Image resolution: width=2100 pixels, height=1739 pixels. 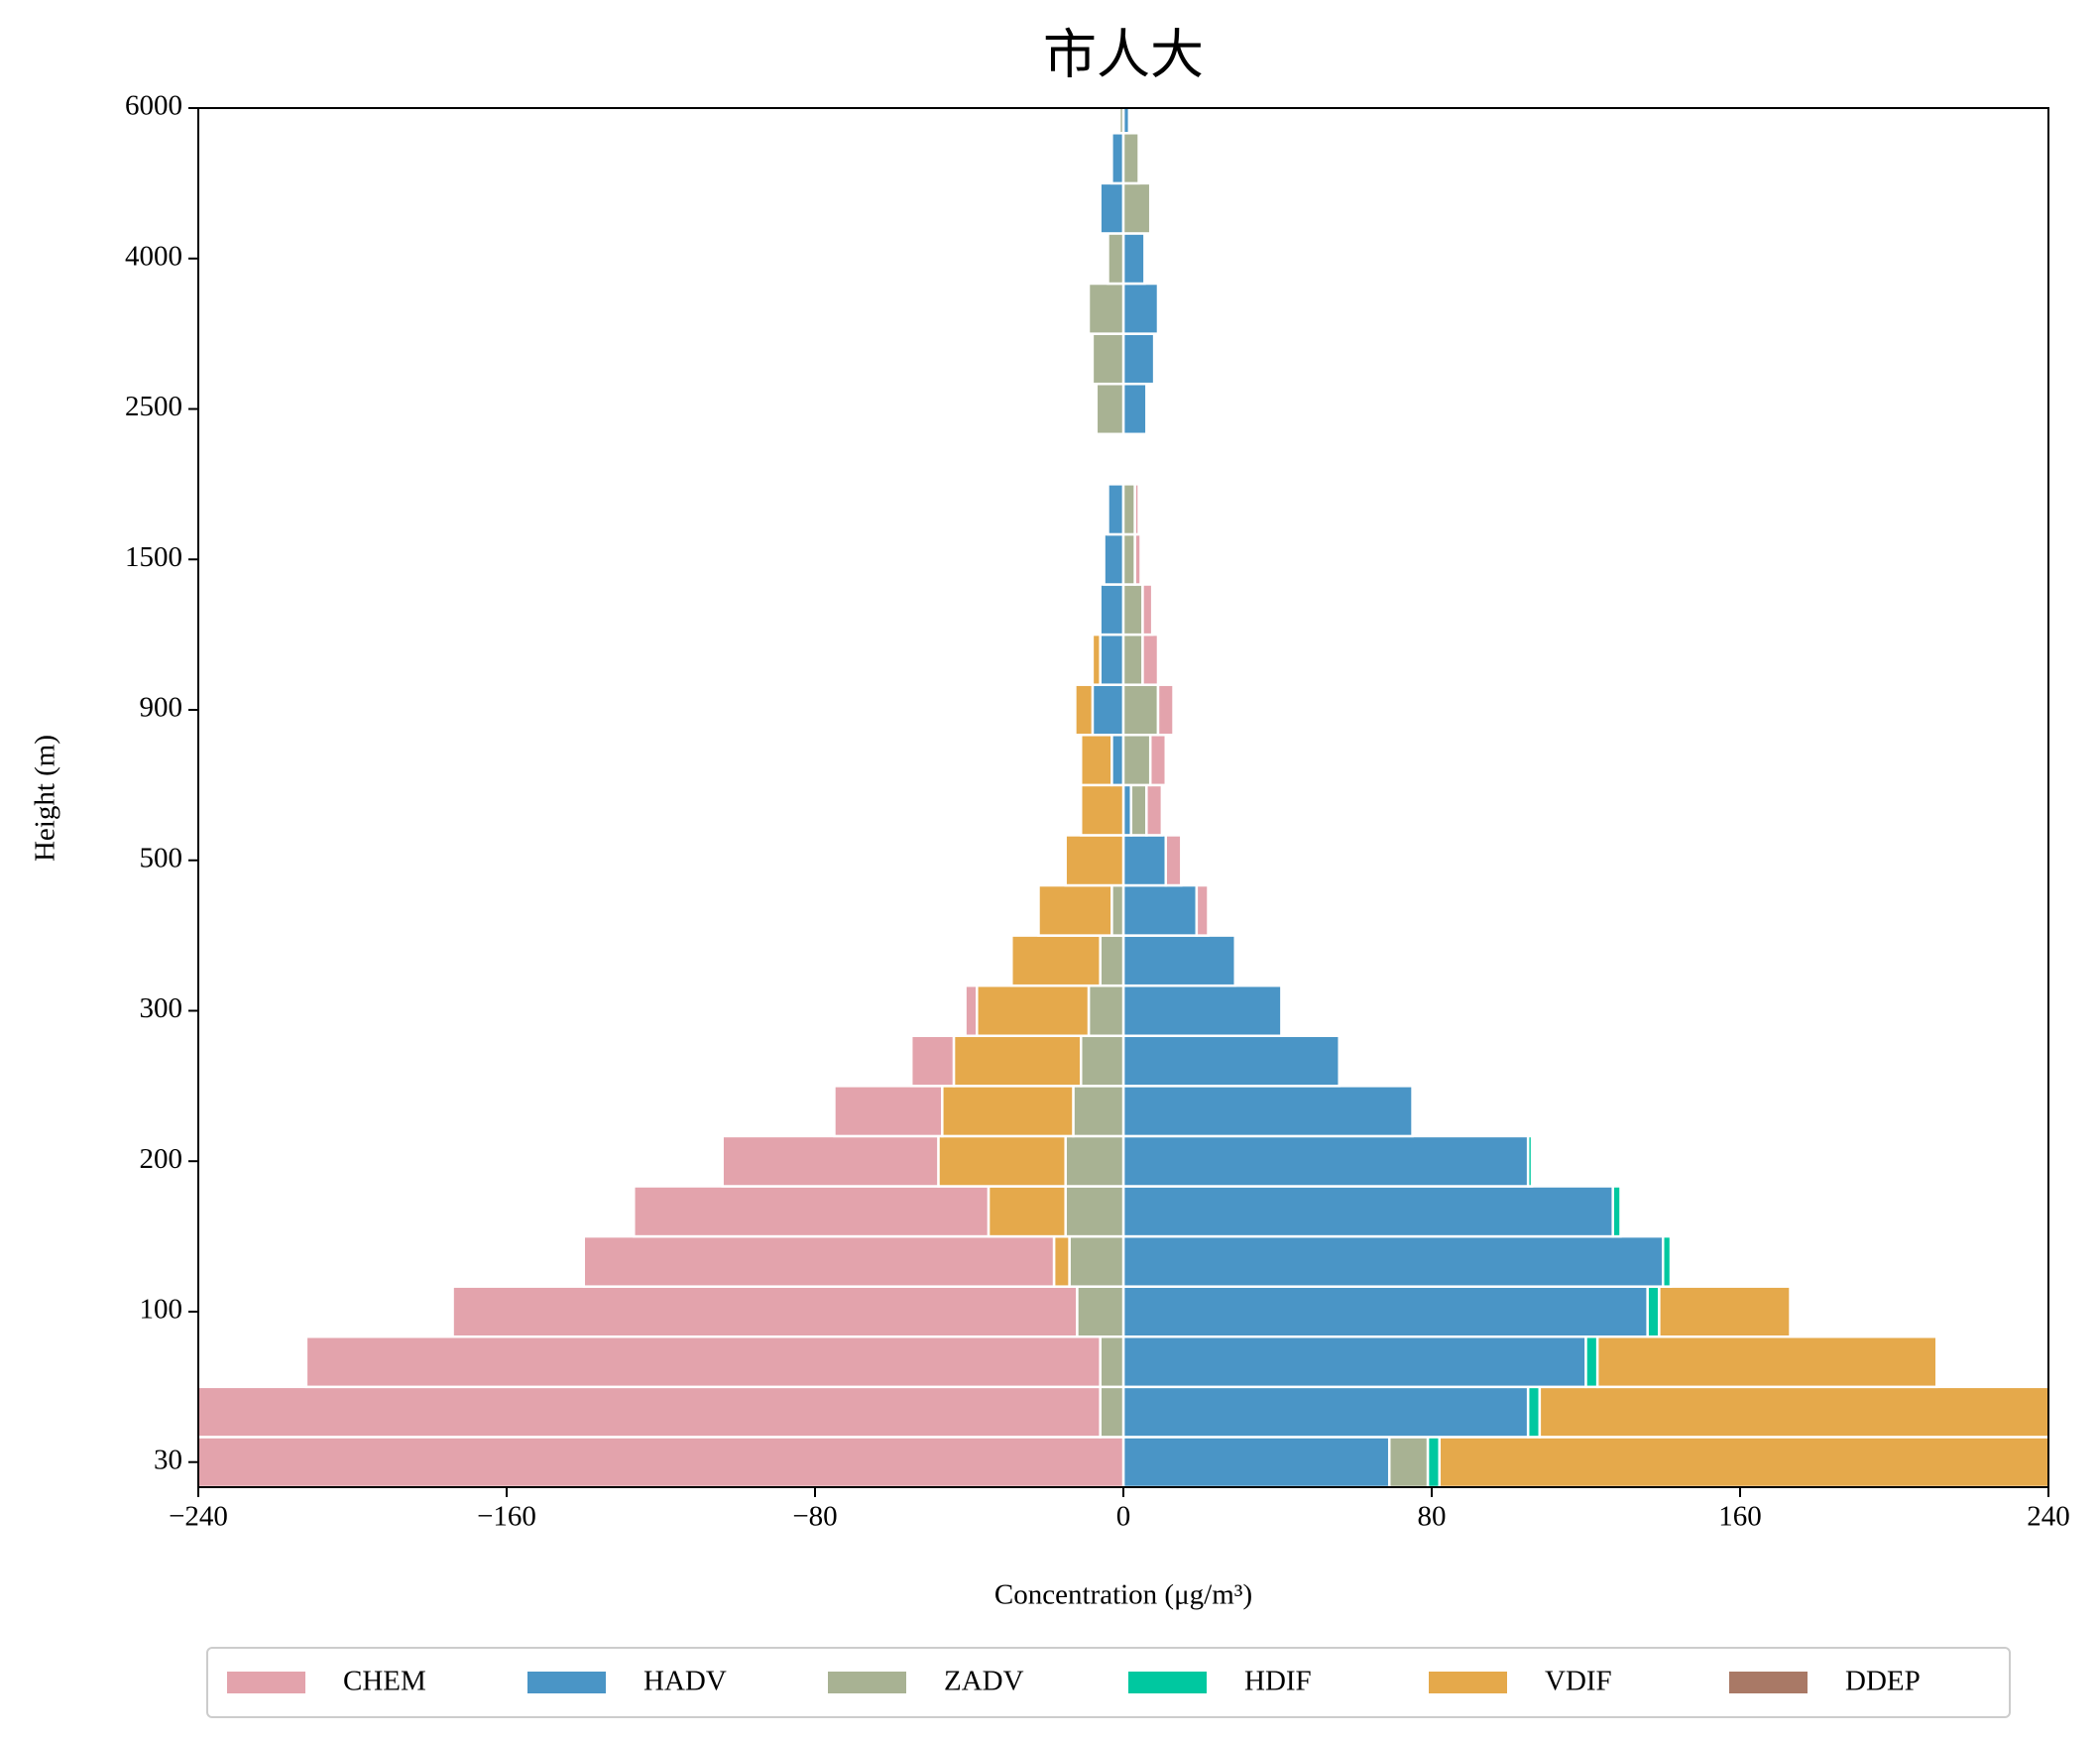 What do you see at coordinates (154, 406) in the screenshot?
I see `y-tick-label: 2500` at bounding box center [154, 406].